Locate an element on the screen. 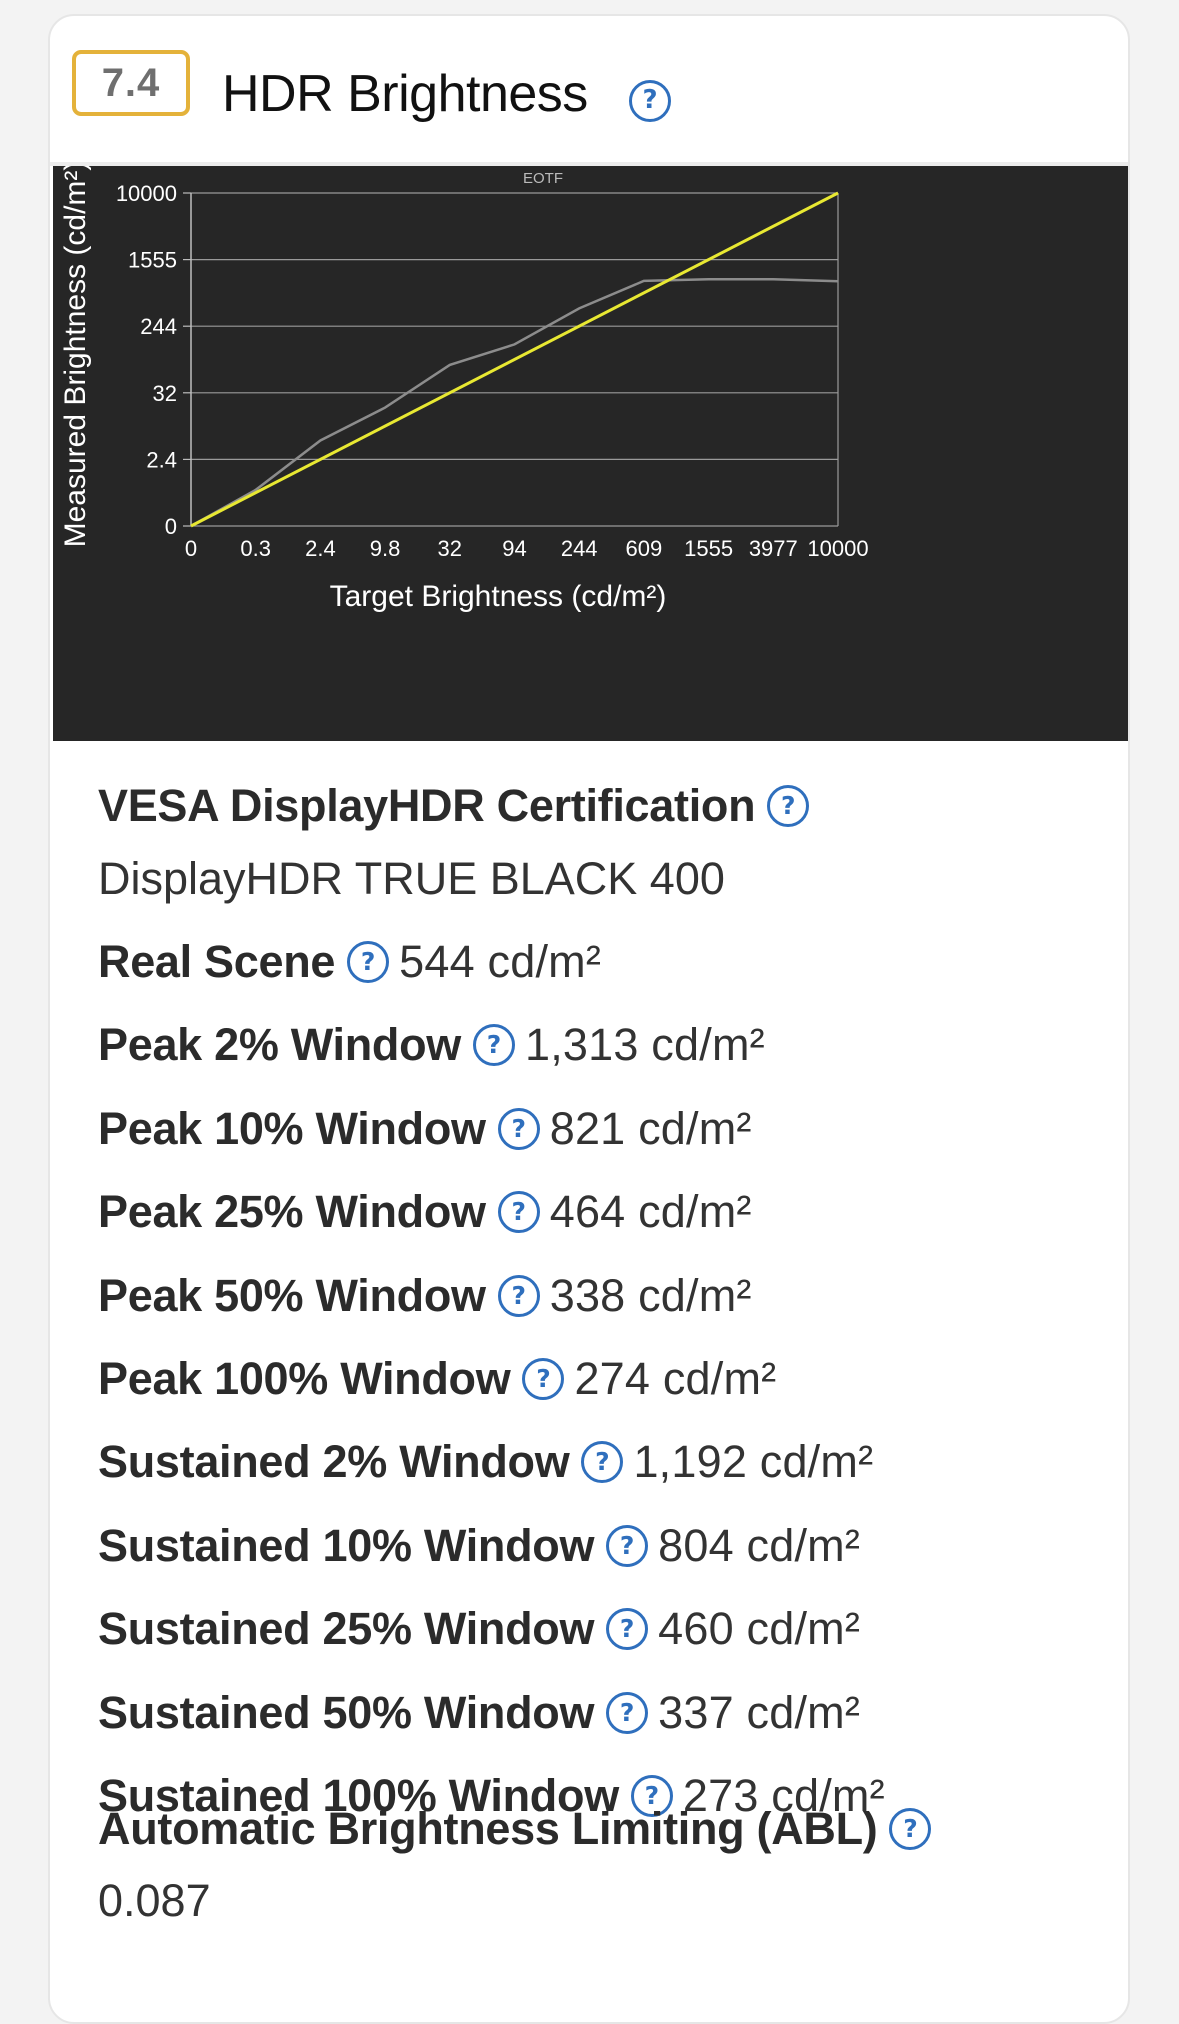 The image size is (1179, 2024). spec-row: Peak 2% Window? 1,313 cd/m² is located at coordinates (431, 1044).